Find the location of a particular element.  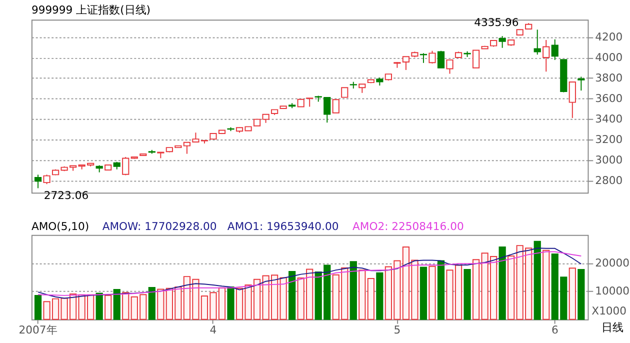

y-tick-label: 20000 is located at coordinates (612, 263).